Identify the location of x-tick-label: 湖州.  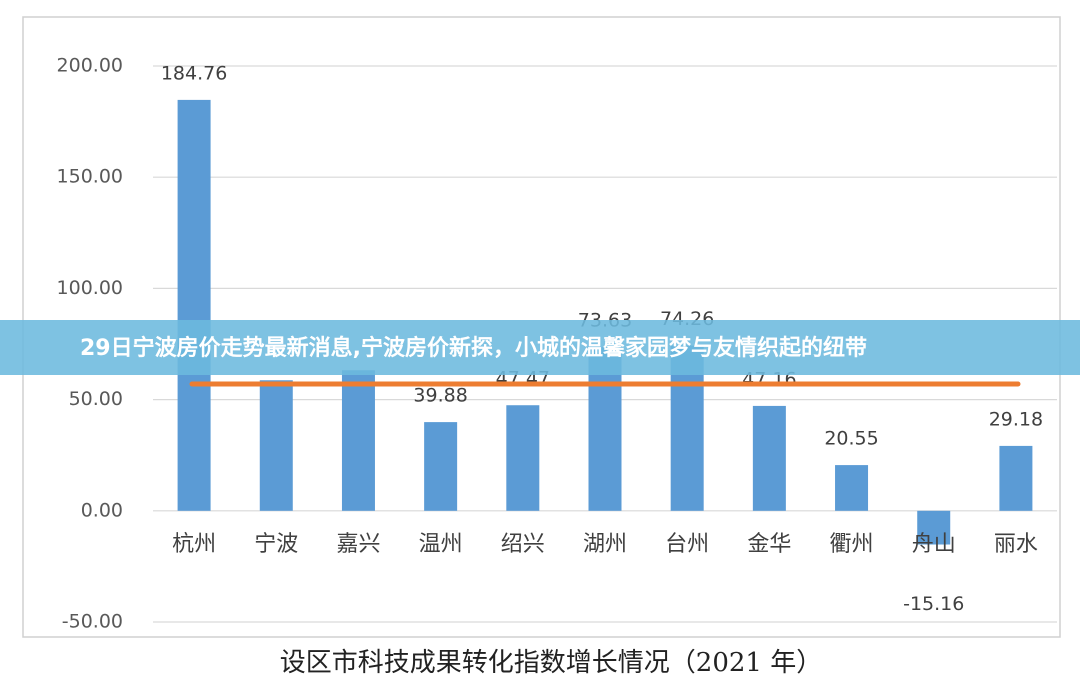
(605, 544).